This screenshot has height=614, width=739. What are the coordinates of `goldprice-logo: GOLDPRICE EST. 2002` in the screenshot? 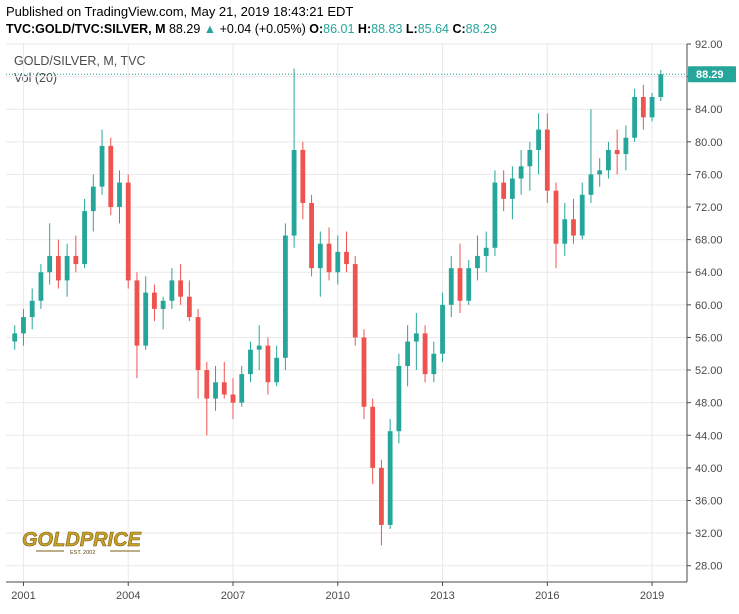 It's located at (82, 542).